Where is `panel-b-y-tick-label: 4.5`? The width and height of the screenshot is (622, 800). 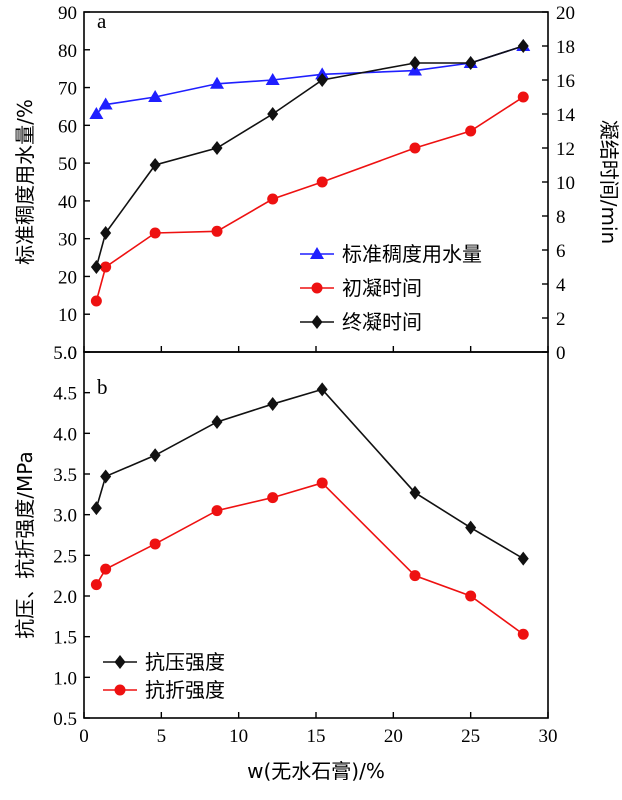
panel-b-y-tick-label: 4.5 is located at coordinates (65, 394).